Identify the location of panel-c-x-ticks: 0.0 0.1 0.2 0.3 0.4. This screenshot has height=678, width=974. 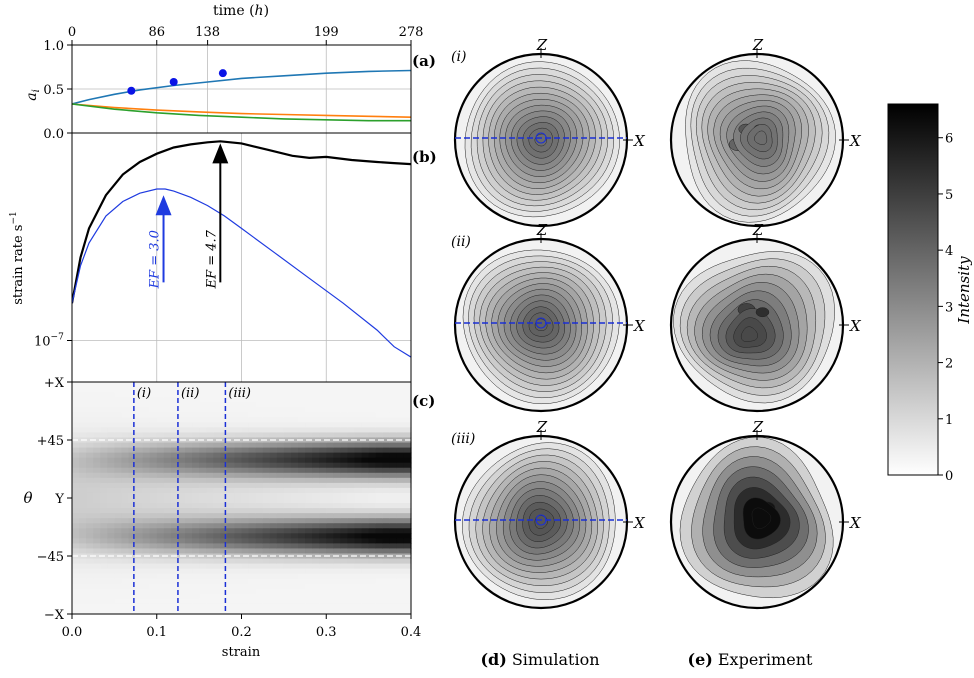
(241, 627).